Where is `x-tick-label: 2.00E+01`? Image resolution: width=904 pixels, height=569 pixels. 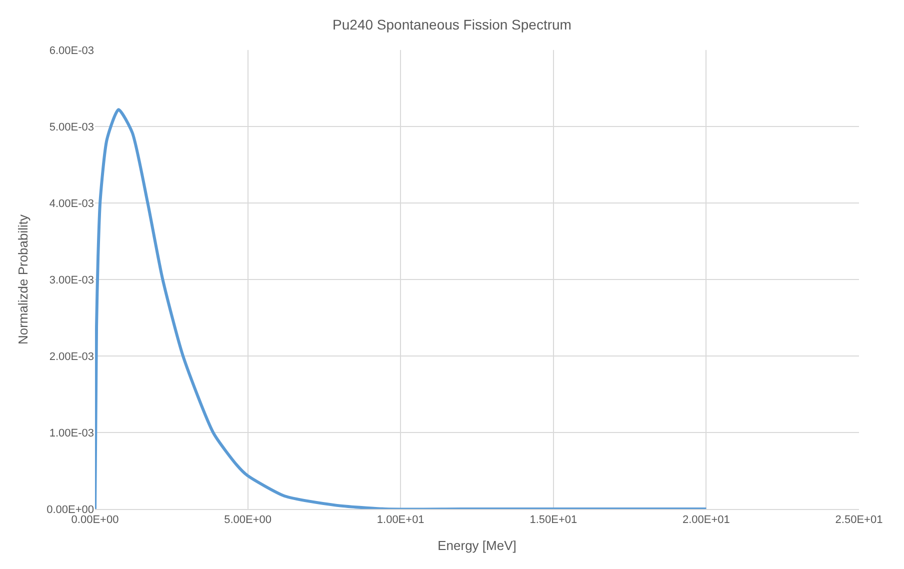
x-tick-label: 2.00E+01 is located at coordinates (706, 520).